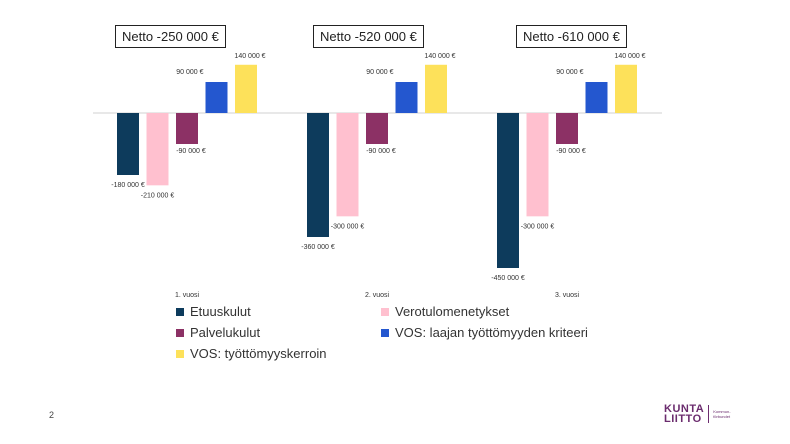 This screenshot has height=444, width=790. Describe the element at coordinates (318, 247) in the screenshot. I see `data-label: -360 000 €` at that location.